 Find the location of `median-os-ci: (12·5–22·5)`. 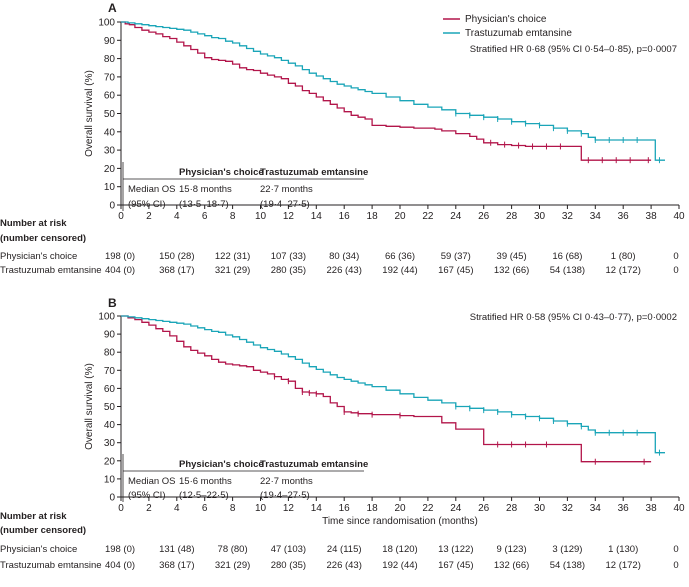

median-os-ci: (12·5–22·5) is located at coordinates (204, 495).